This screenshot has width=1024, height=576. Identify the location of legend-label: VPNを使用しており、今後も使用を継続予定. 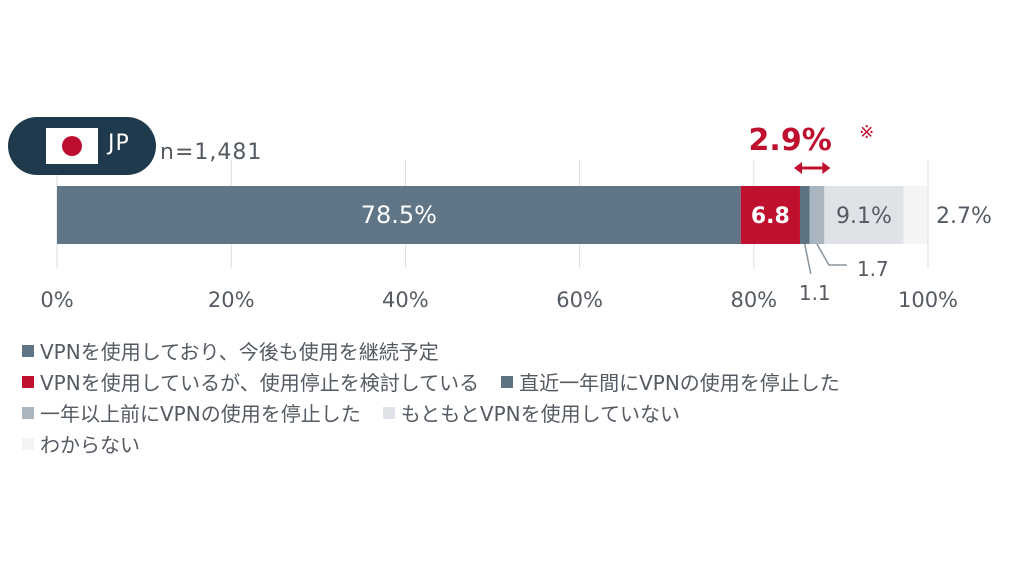
(239, 352).